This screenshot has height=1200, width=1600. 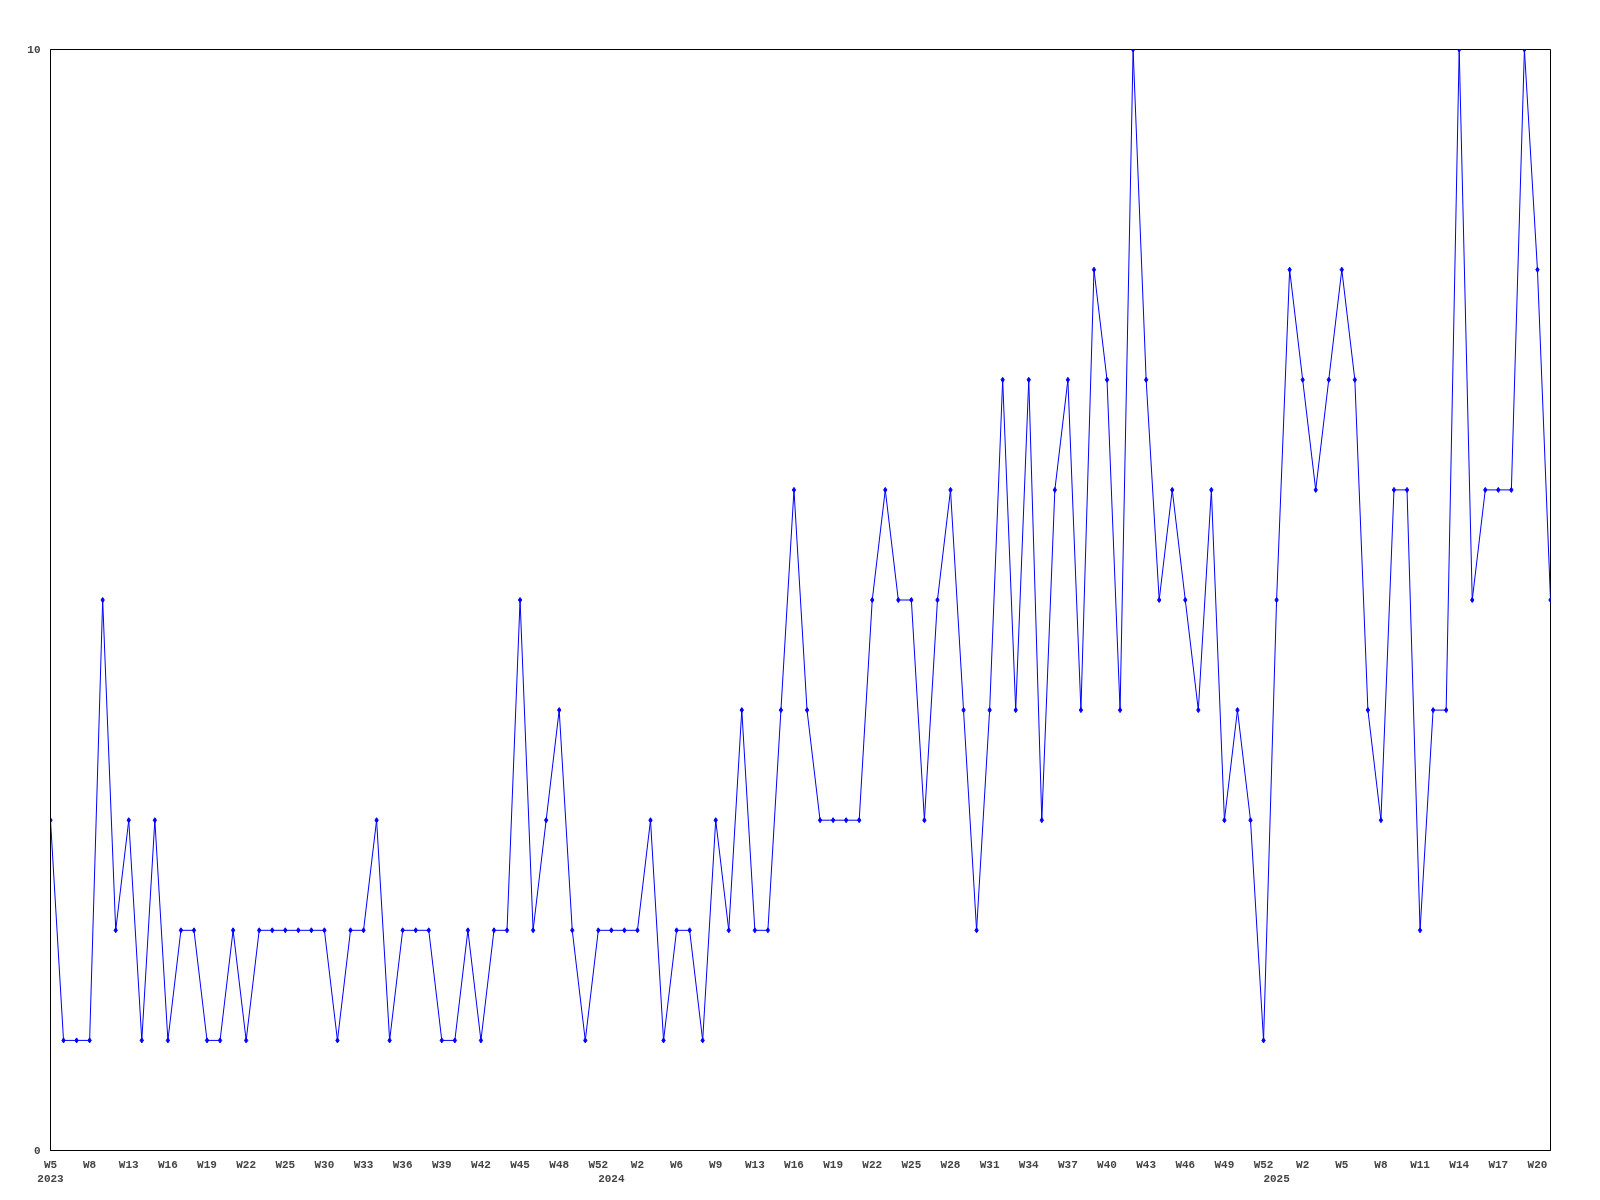 What do you see at coordinates (1459, 1164) in the screenshot?
I see `x-tick-label: W14` at bounding box center [1459, 1164].